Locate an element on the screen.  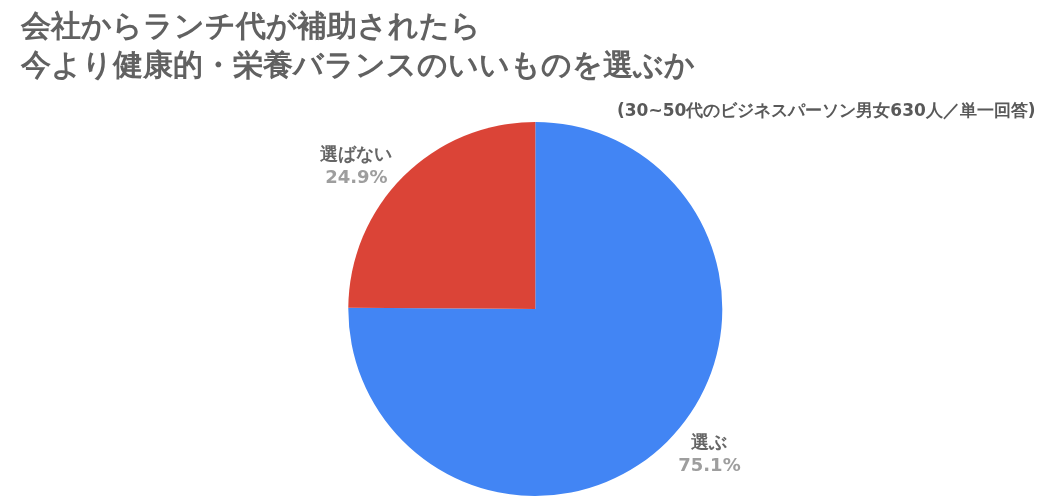
data-label: 24.9% is located at coordinates (356, 177).